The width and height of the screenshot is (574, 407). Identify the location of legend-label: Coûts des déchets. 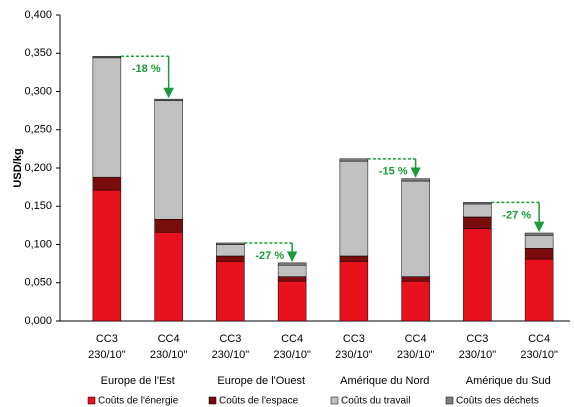
(497, 401).